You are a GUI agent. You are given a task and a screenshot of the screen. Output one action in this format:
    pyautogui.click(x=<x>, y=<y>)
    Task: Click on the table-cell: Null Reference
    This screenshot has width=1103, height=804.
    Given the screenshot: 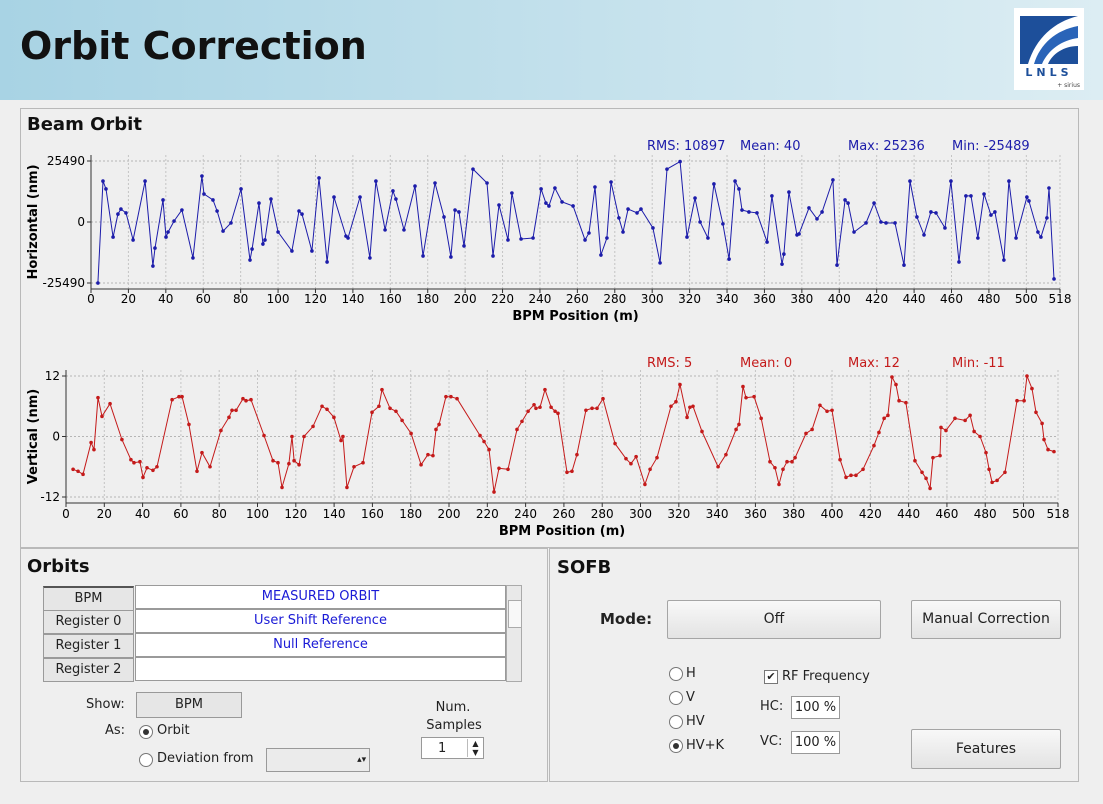 What is the action you would take?
    pyautogui.click(x=320, y=645)
    